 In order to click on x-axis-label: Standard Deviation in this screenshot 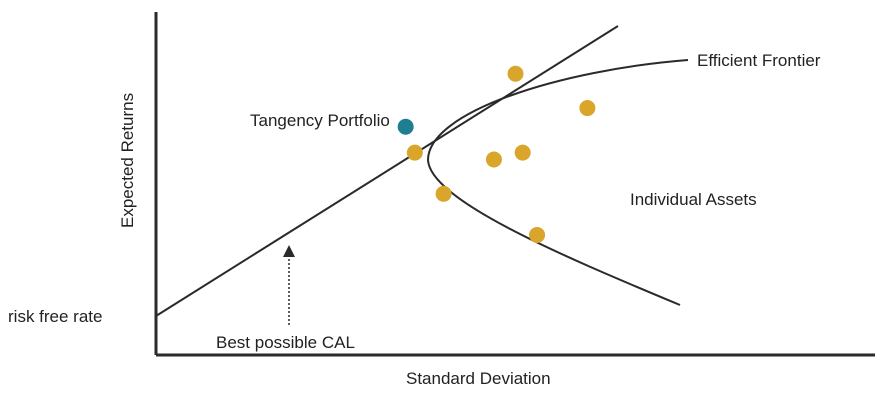, I will do `click(478, 378)`.